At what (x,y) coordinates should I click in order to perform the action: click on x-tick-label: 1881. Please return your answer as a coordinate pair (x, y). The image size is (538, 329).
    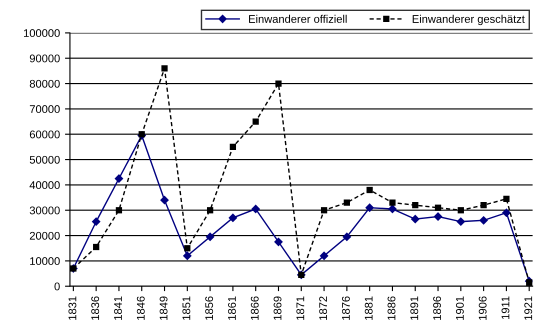
    Looking at the image, I should click on (368, 308).